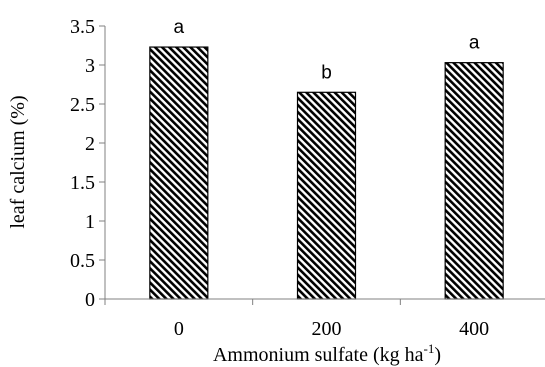 This screenshot has width=545, height=367. I want to click on x-axis-ticks: 0 200 400, so click(296, 319).